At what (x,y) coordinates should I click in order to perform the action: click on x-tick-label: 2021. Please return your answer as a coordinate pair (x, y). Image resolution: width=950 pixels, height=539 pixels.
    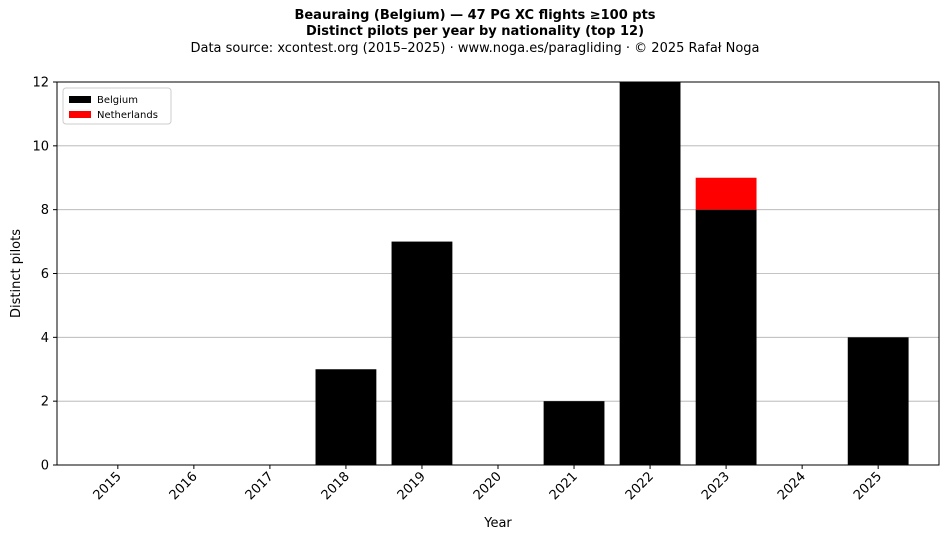
    Looking at the image, I should click on (564, 486).